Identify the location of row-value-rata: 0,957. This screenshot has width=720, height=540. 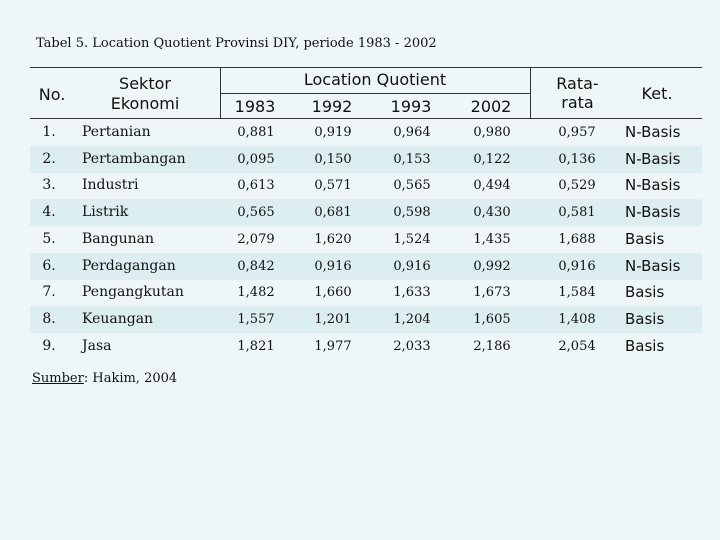
(577, 132).